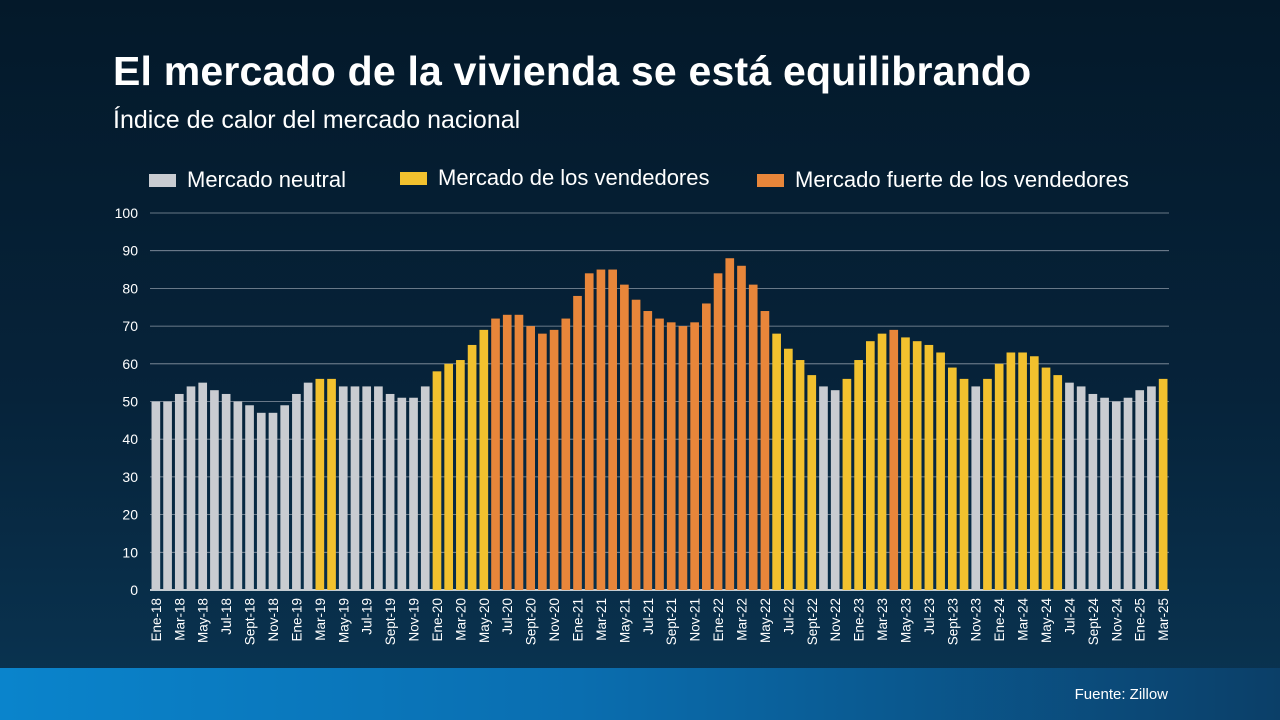  Describe the element at coordinates (130, 402) in the screenshot. I see `y-tick-label: 50` at that location.